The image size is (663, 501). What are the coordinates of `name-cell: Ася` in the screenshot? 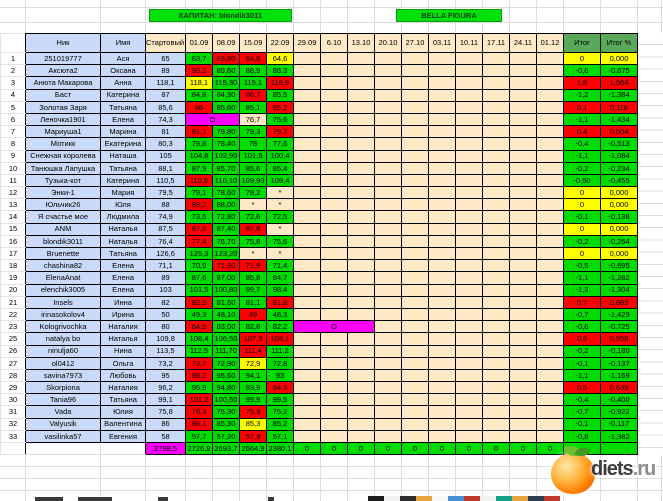 It's located at (123, 58).